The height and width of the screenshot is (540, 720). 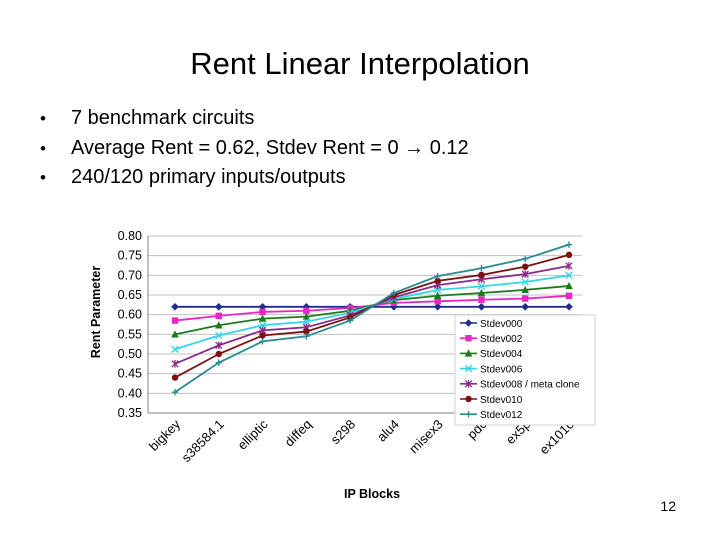 I want to click on legend-label: Stdev002, so click(x=501, y=339).